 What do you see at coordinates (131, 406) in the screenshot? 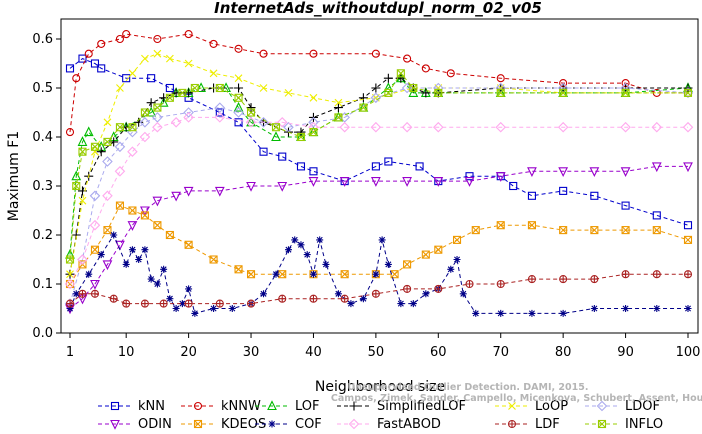
I see `legend-item-knn: kNN` at bounding box center [131, 406].